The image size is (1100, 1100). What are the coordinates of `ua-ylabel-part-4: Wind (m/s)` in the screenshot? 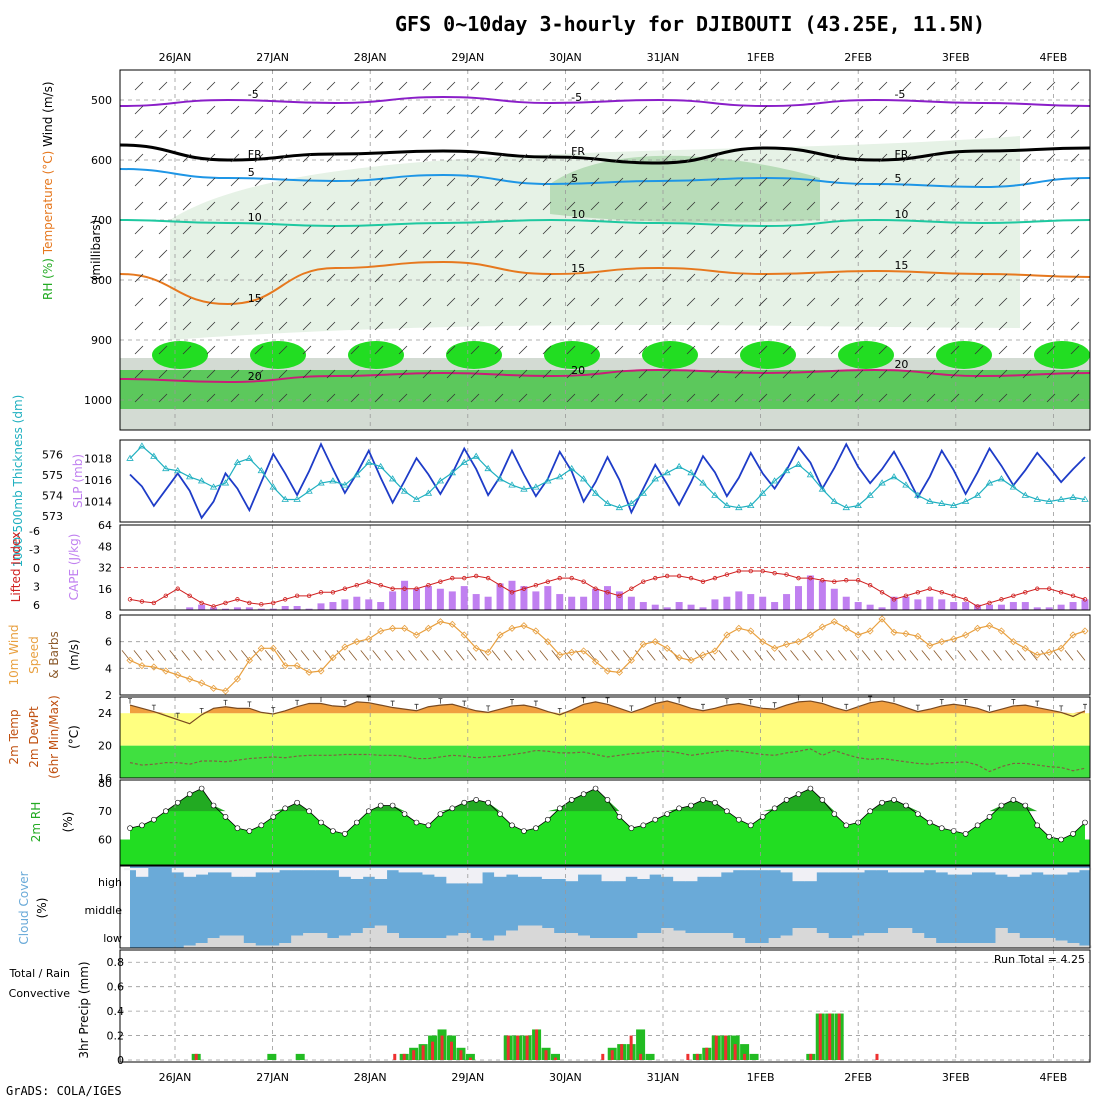 It's located at (48, 113).